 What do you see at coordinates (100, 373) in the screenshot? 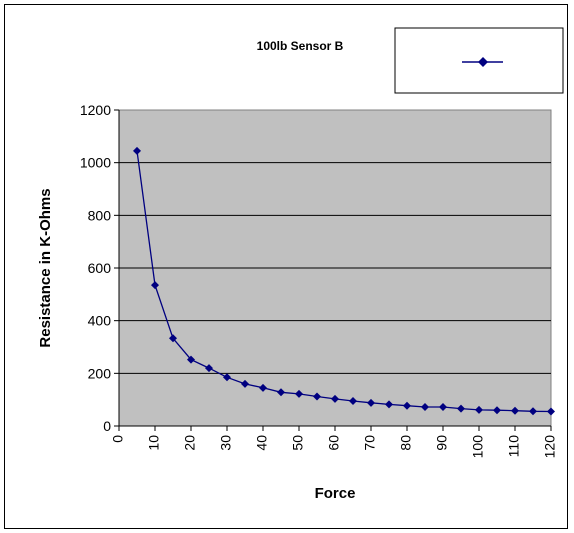
I see `y-tick-label: 200` at bounding box center [100, 373].